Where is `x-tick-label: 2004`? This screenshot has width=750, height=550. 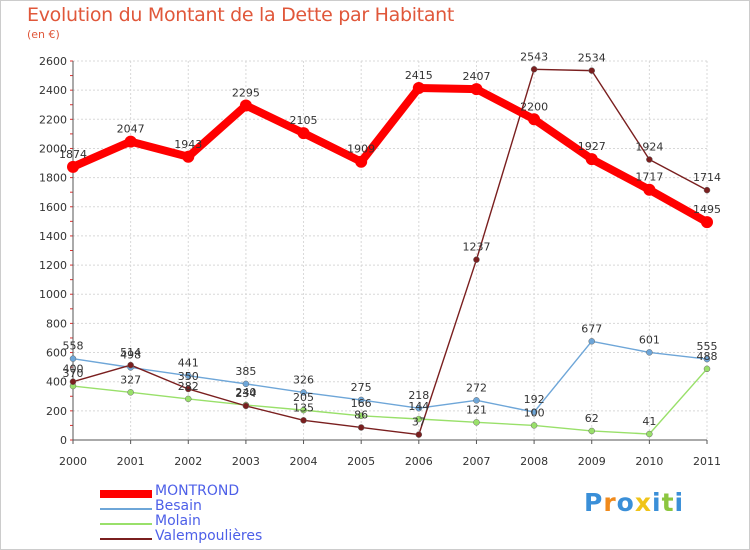 x-tick-label: 2004 is located at coordinates (304, 461).